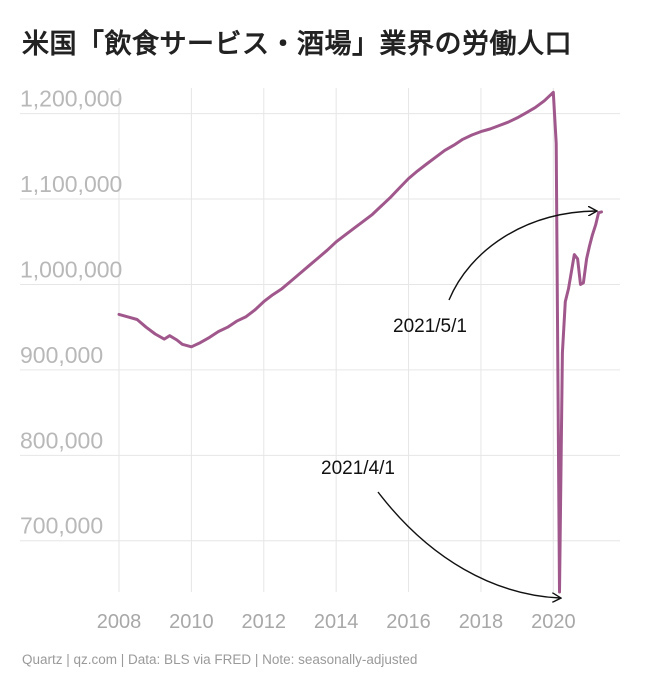  I want to click on chart-title: 米国「飲食サービス・酒場」業界の労働人口, so click(297, 44).